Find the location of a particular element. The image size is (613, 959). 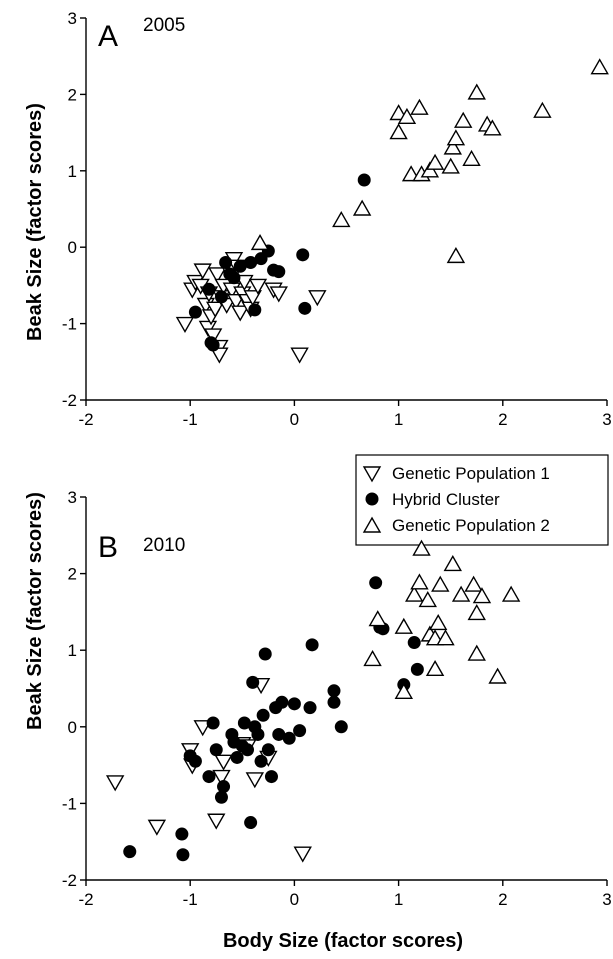

panel-b-x-tick-label: 2 is located at coordinates (502, 899).